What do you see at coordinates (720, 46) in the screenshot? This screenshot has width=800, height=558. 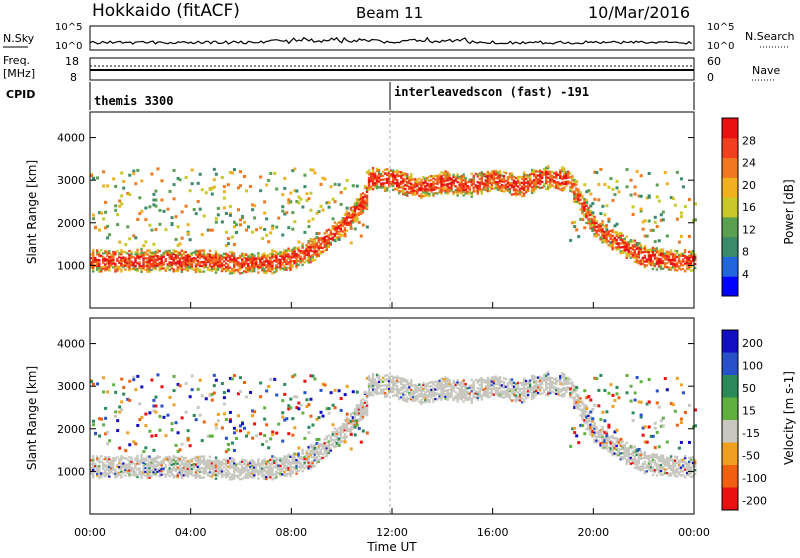 I see `nsky-tick-bottom-right: 10^0` at bounding box center [720, 46].